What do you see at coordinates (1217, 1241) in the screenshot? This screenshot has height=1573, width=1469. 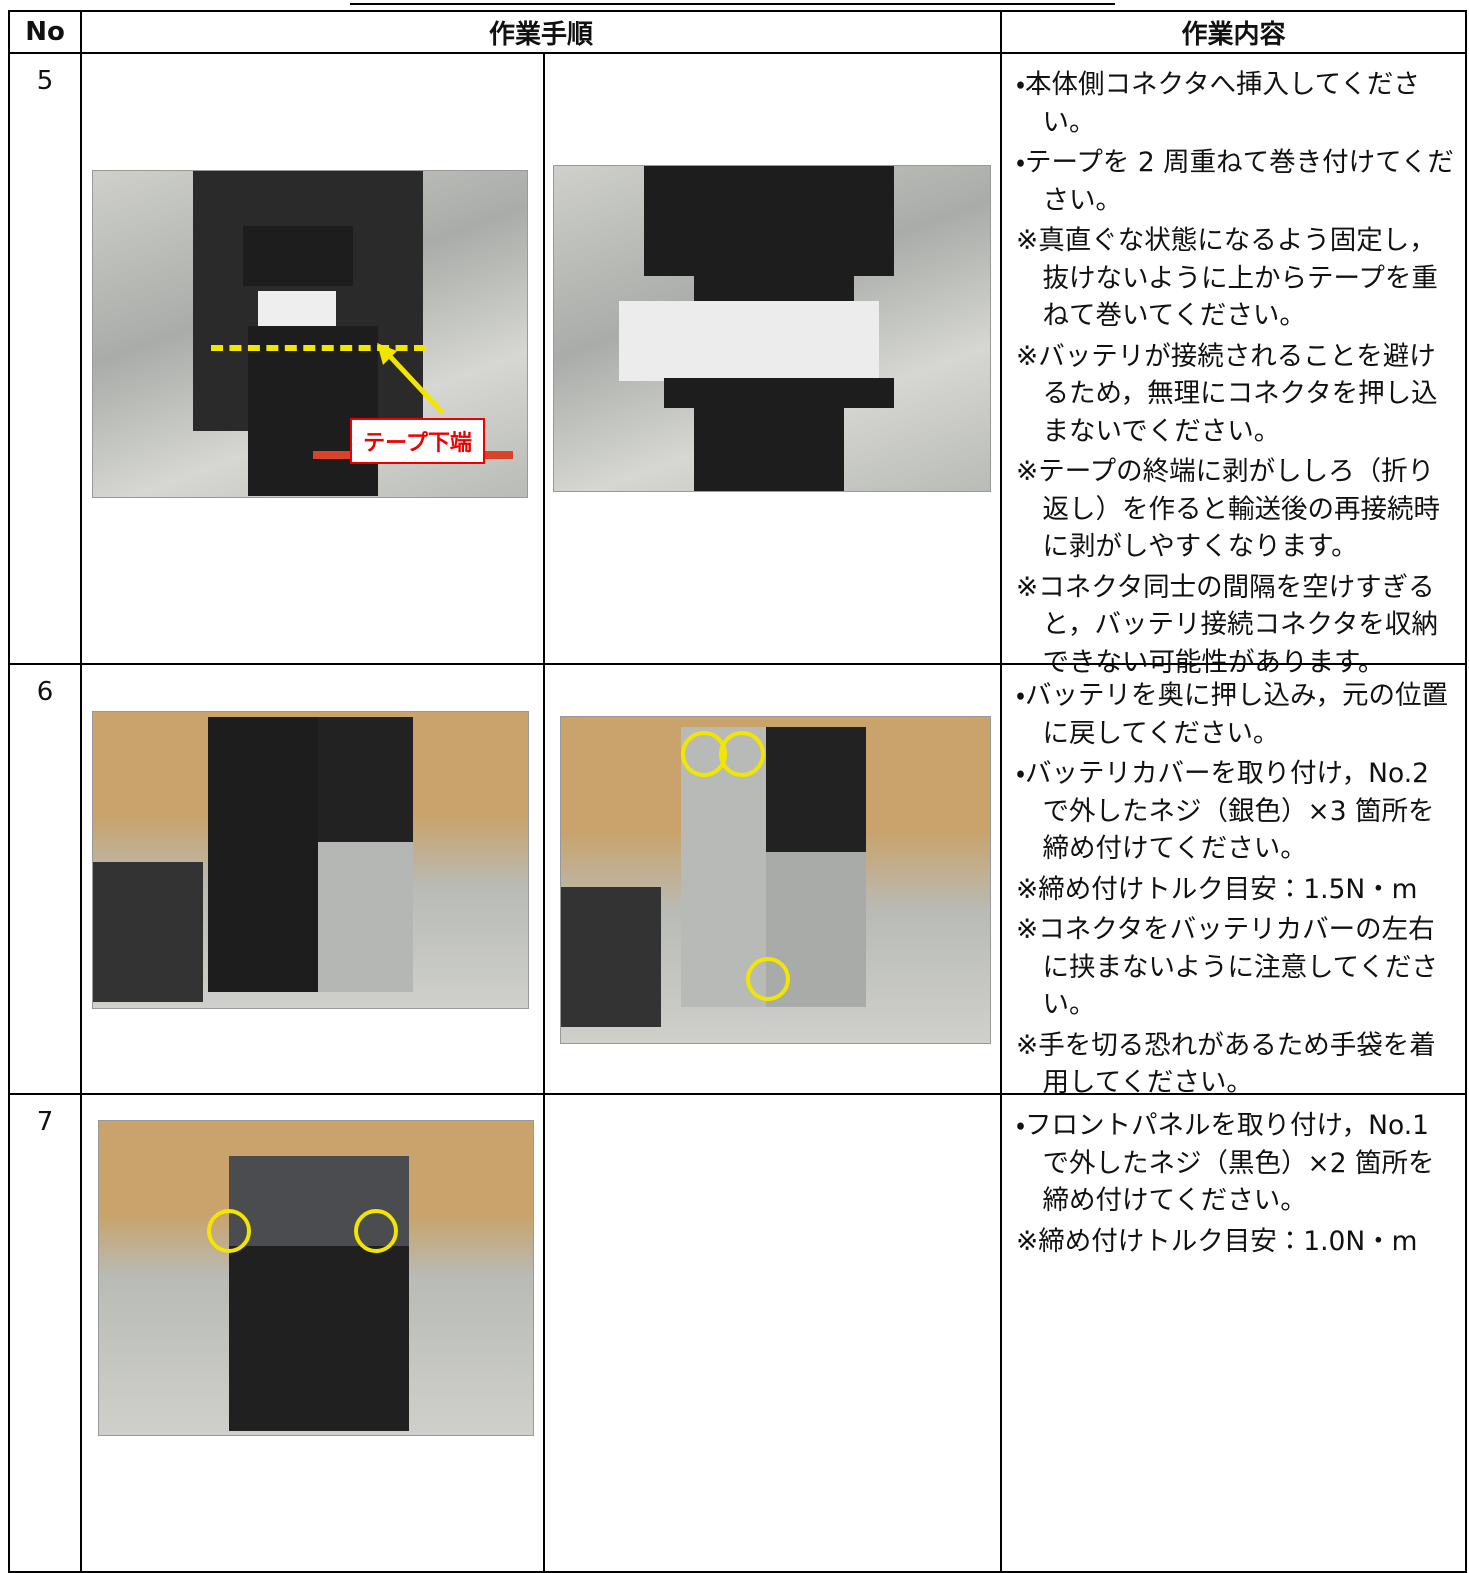 I see `step-item: ※締め付けトルク目安：1.0N・m` at bounding box center [1217, 1241].